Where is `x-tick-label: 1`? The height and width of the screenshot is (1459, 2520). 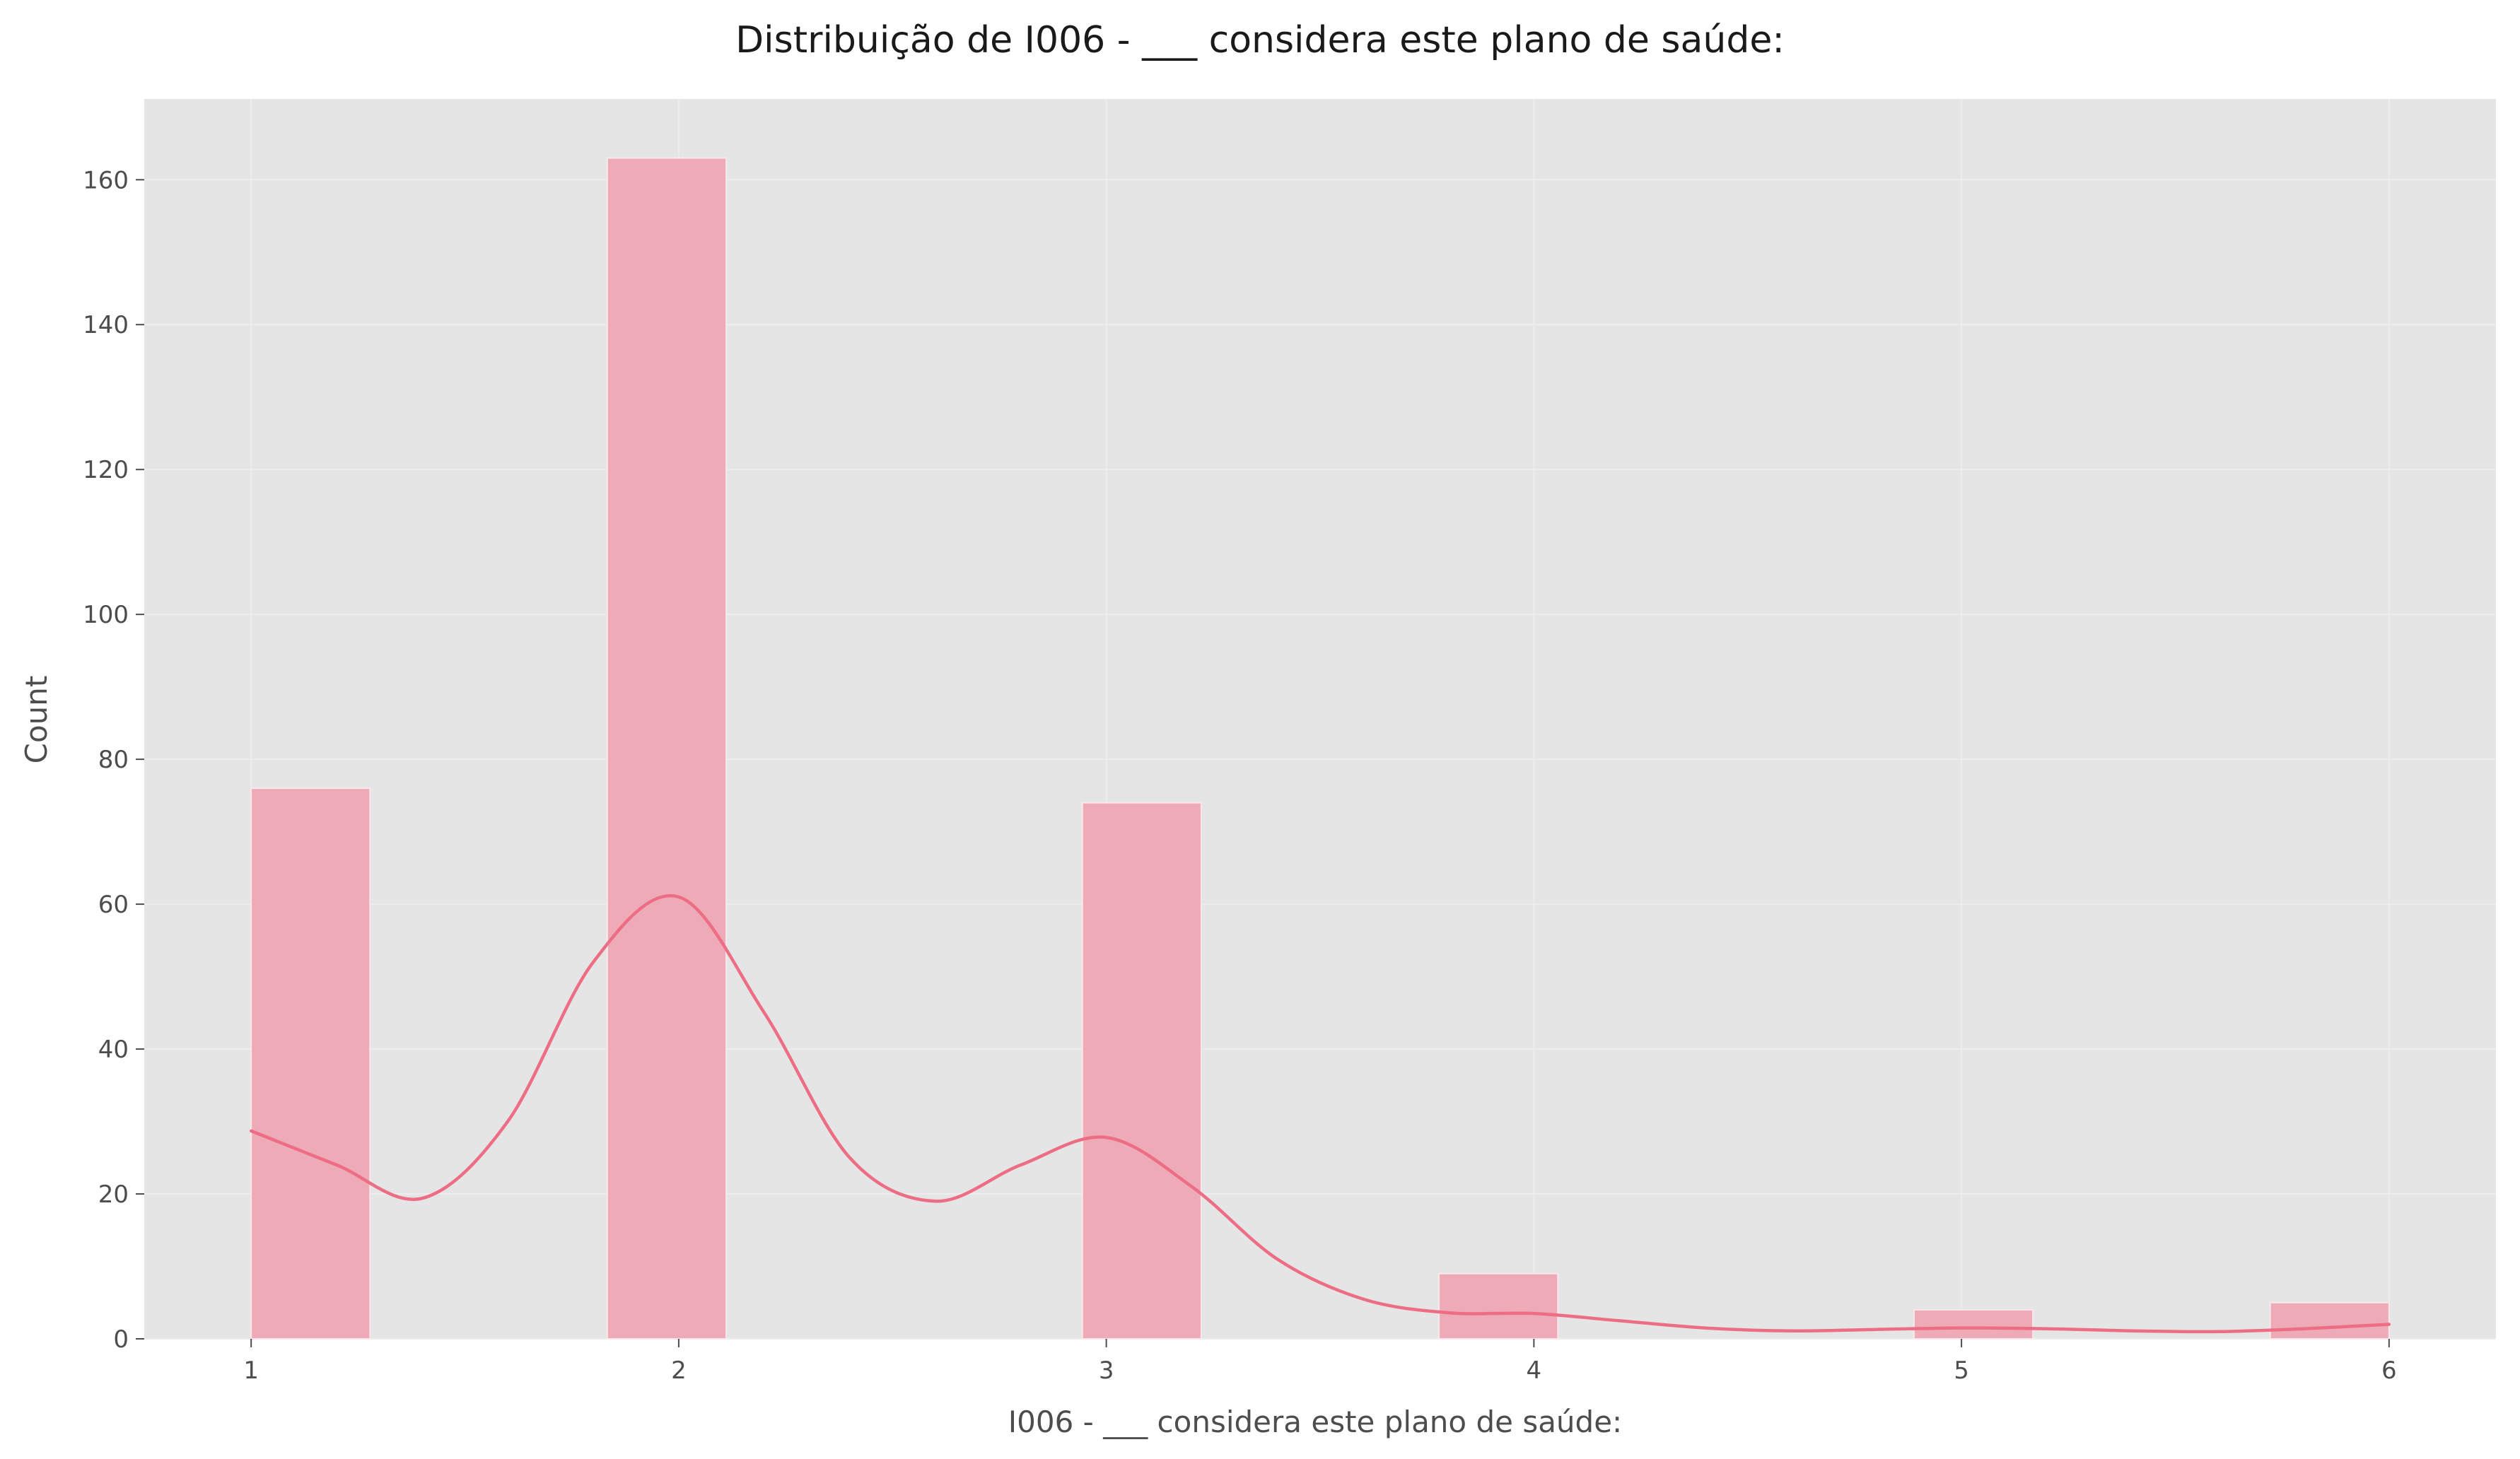
x-tick-label: 1 is located at coordinates (251, 1371).